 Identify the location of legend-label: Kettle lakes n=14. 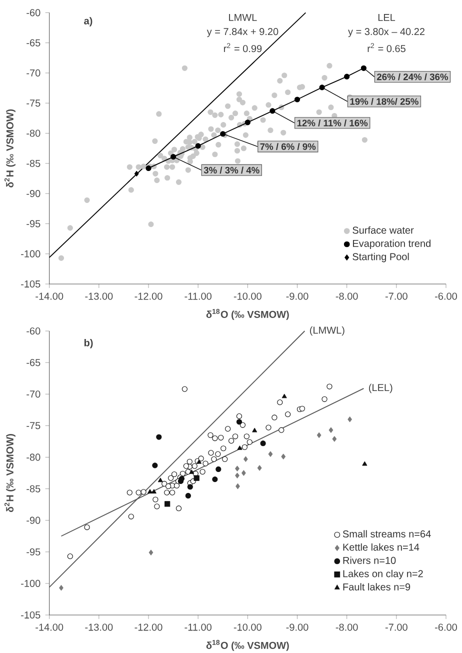
(381, 547).